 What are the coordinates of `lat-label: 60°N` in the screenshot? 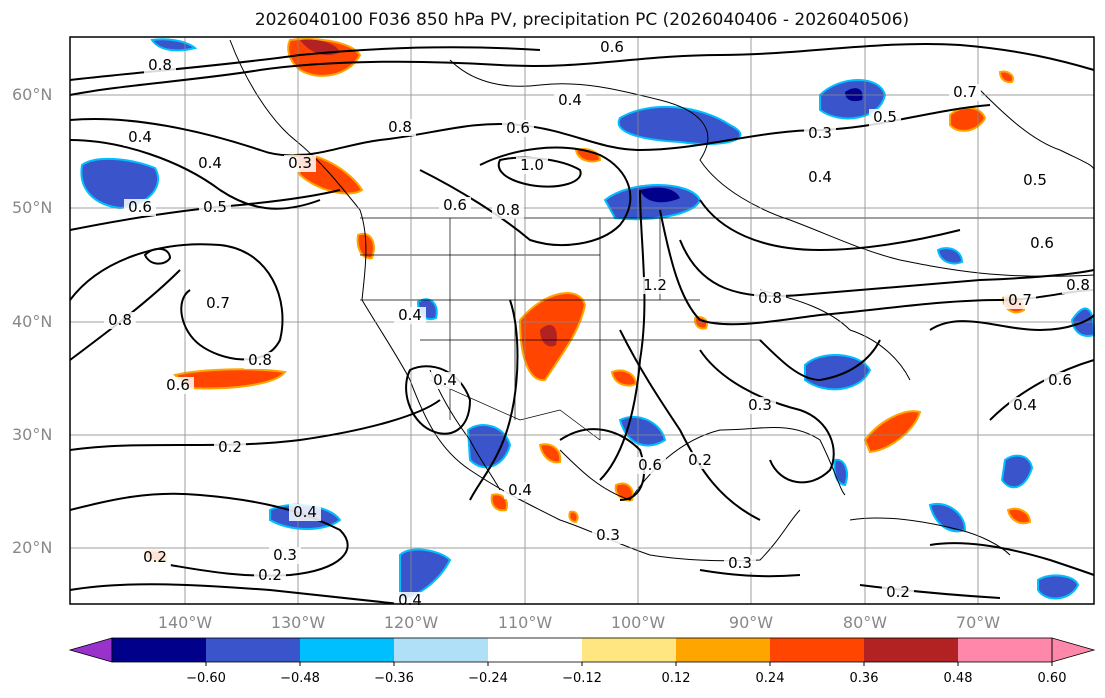 It's located at (32, 94).